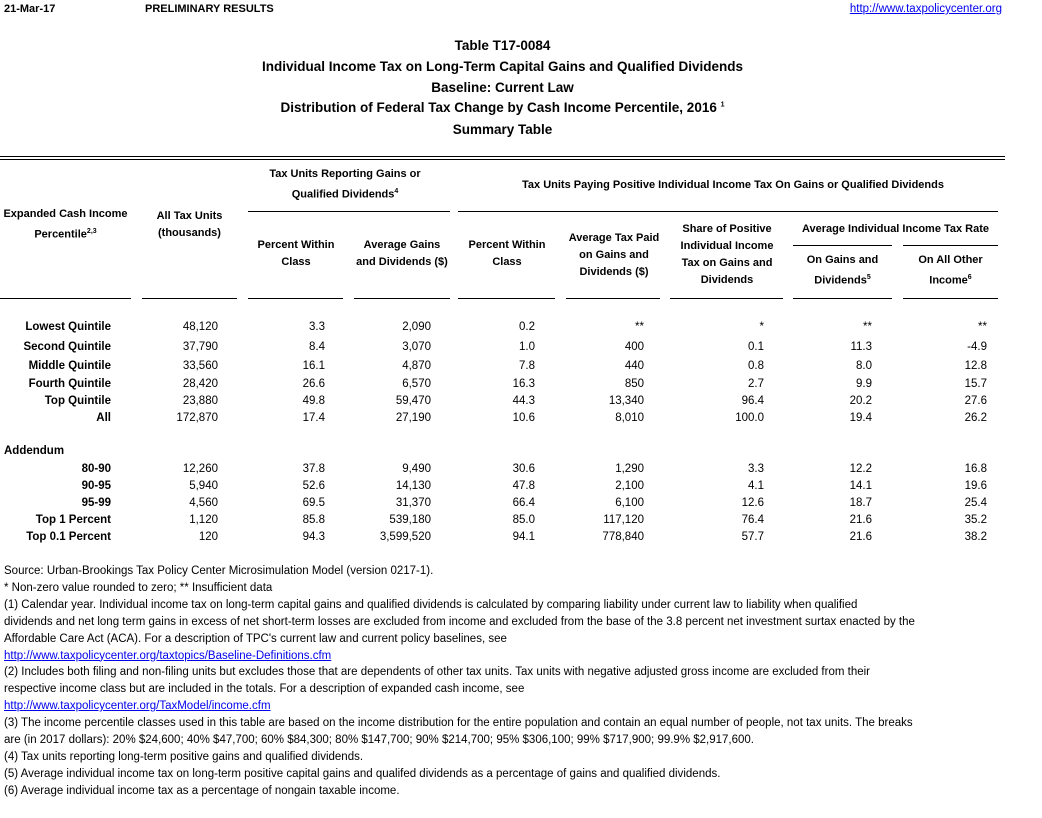 The width and height of the screenshot is (1042, 818). Describe the element at coordinates (752, 537) in the screenshot. I see `table-cell: 57.7` at that location.